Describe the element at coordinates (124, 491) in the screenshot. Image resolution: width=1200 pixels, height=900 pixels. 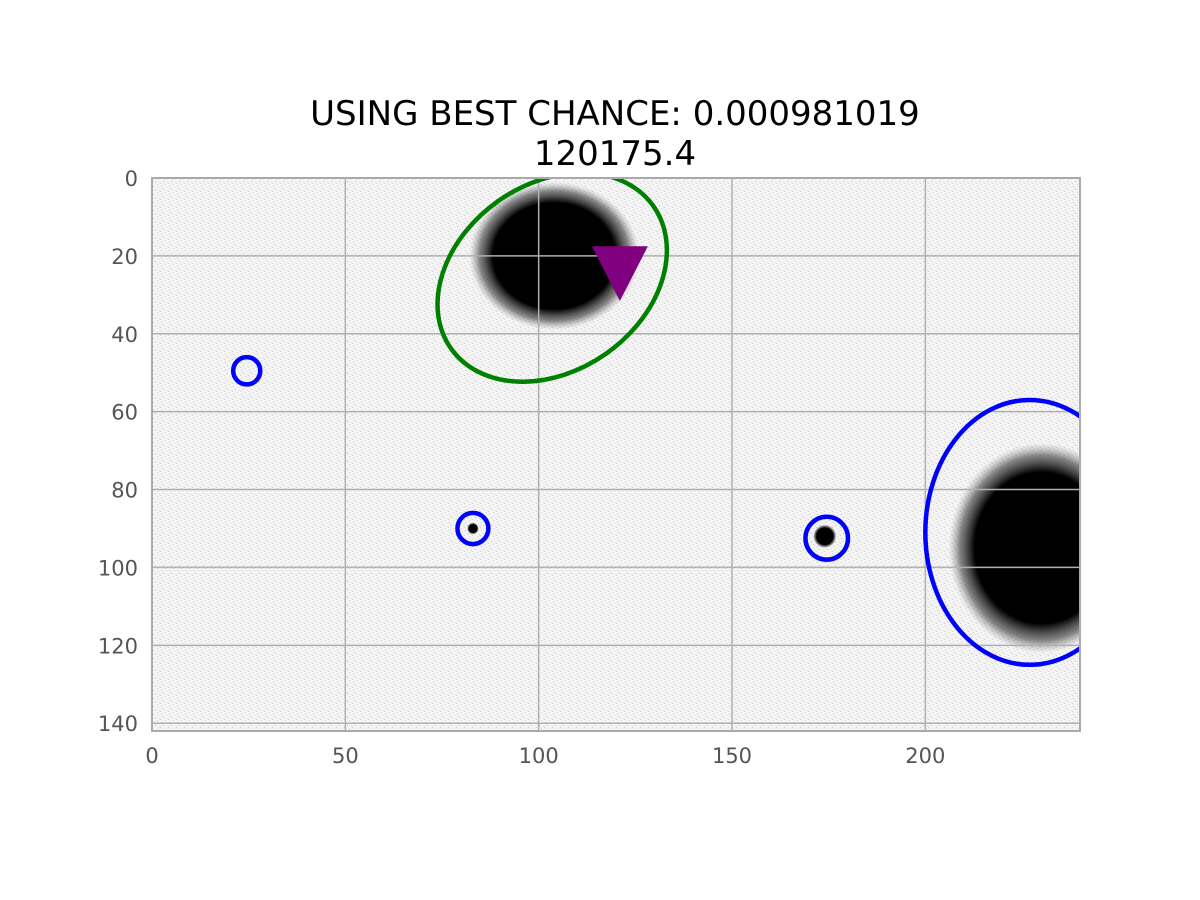
I see `y-tick-label: 80` at that location.